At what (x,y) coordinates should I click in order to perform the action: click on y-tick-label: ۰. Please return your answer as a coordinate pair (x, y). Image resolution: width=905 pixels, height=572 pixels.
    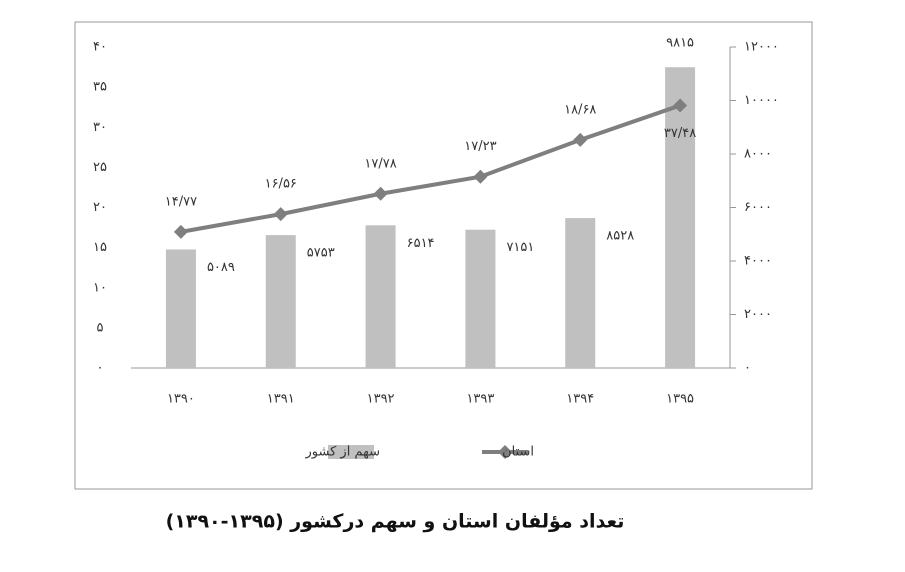
    Looking at the image, I should click on (100, 368).